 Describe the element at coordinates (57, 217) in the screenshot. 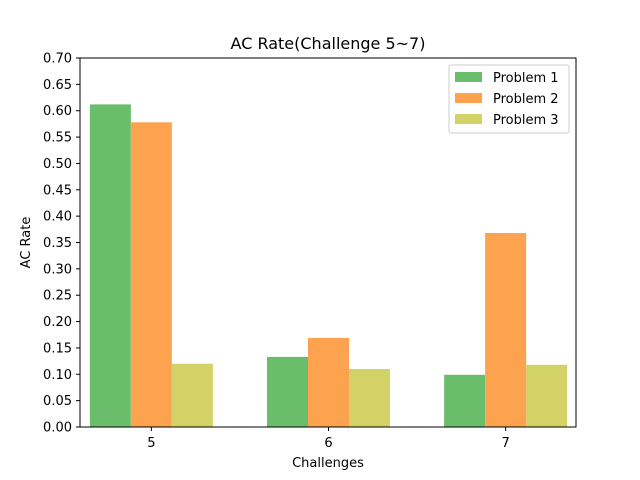

I see `y-tick-label: 0.40` at that location.